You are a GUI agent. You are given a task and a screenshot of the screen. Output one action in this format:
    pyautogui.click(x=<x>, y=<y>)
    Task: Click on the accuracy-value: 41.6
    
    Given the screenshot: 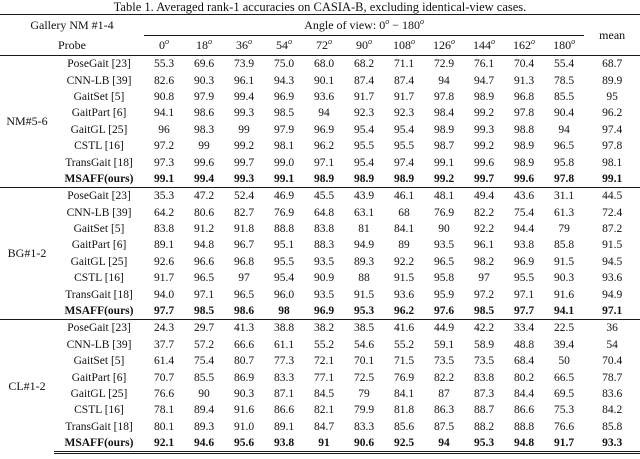 What is the action you would take?
    pyautogui.click(x=404, y=328)
    